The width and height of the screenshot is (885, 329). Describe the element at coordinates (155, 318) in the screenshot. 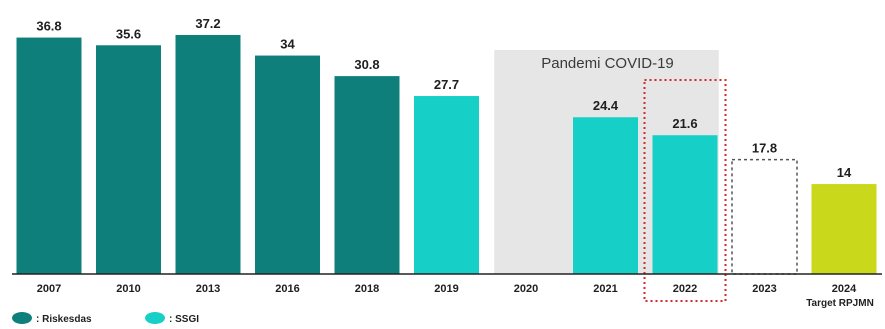

I see `legend-swatch-ssgi` at that location.